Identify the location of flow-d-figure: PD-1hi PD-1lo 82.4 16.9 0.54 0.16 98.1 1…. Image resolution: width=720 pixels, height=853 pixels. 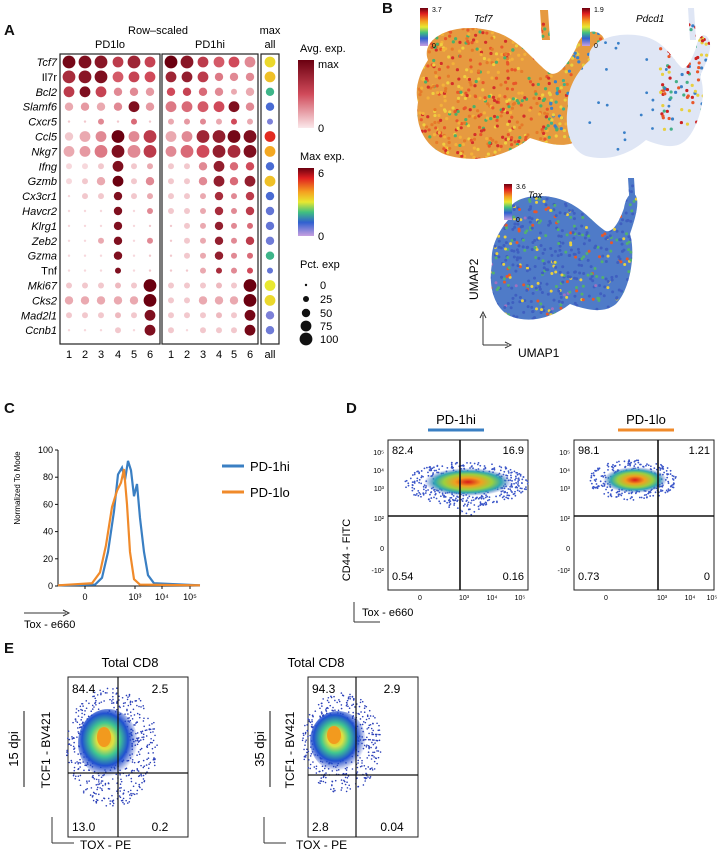
(529, 517).